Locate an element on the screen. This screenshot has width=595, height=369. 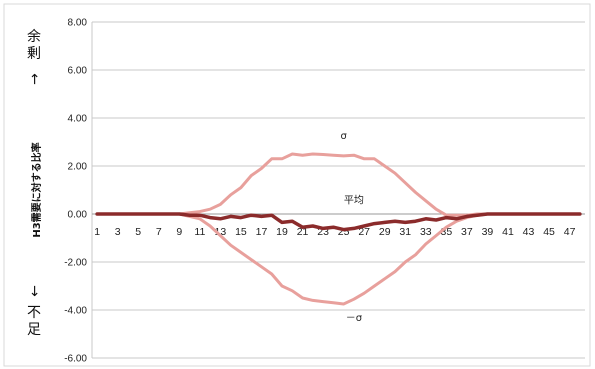
x-tick-label: 37 is located at coordinates (467, 232).